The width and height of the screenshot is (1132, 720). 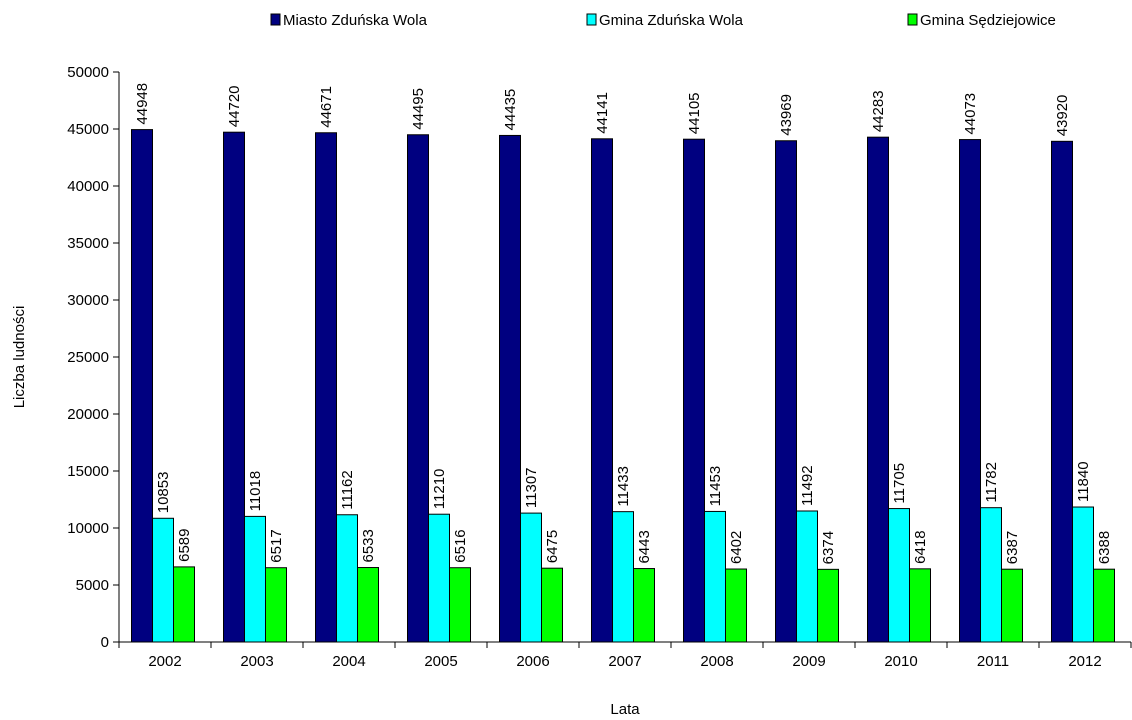 I want to click on data-label: 10853, so click(x=163, y=493).